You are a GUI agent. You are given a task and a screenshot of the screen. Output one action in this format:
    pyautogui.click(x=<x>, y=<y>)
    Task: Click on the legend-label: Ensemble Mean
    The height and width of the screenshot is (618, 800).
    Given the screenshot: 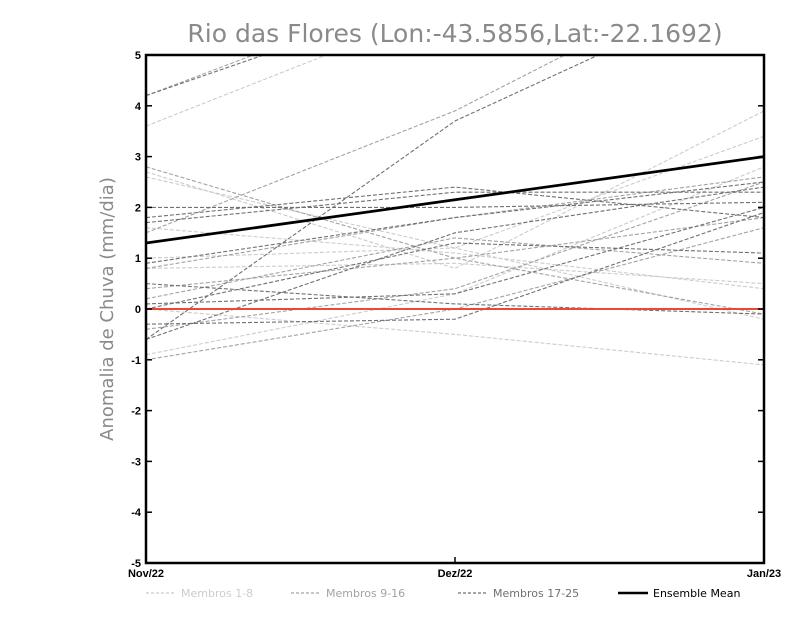 What is the action you would take?
    pyautogui.click(x=696, y=593)
    